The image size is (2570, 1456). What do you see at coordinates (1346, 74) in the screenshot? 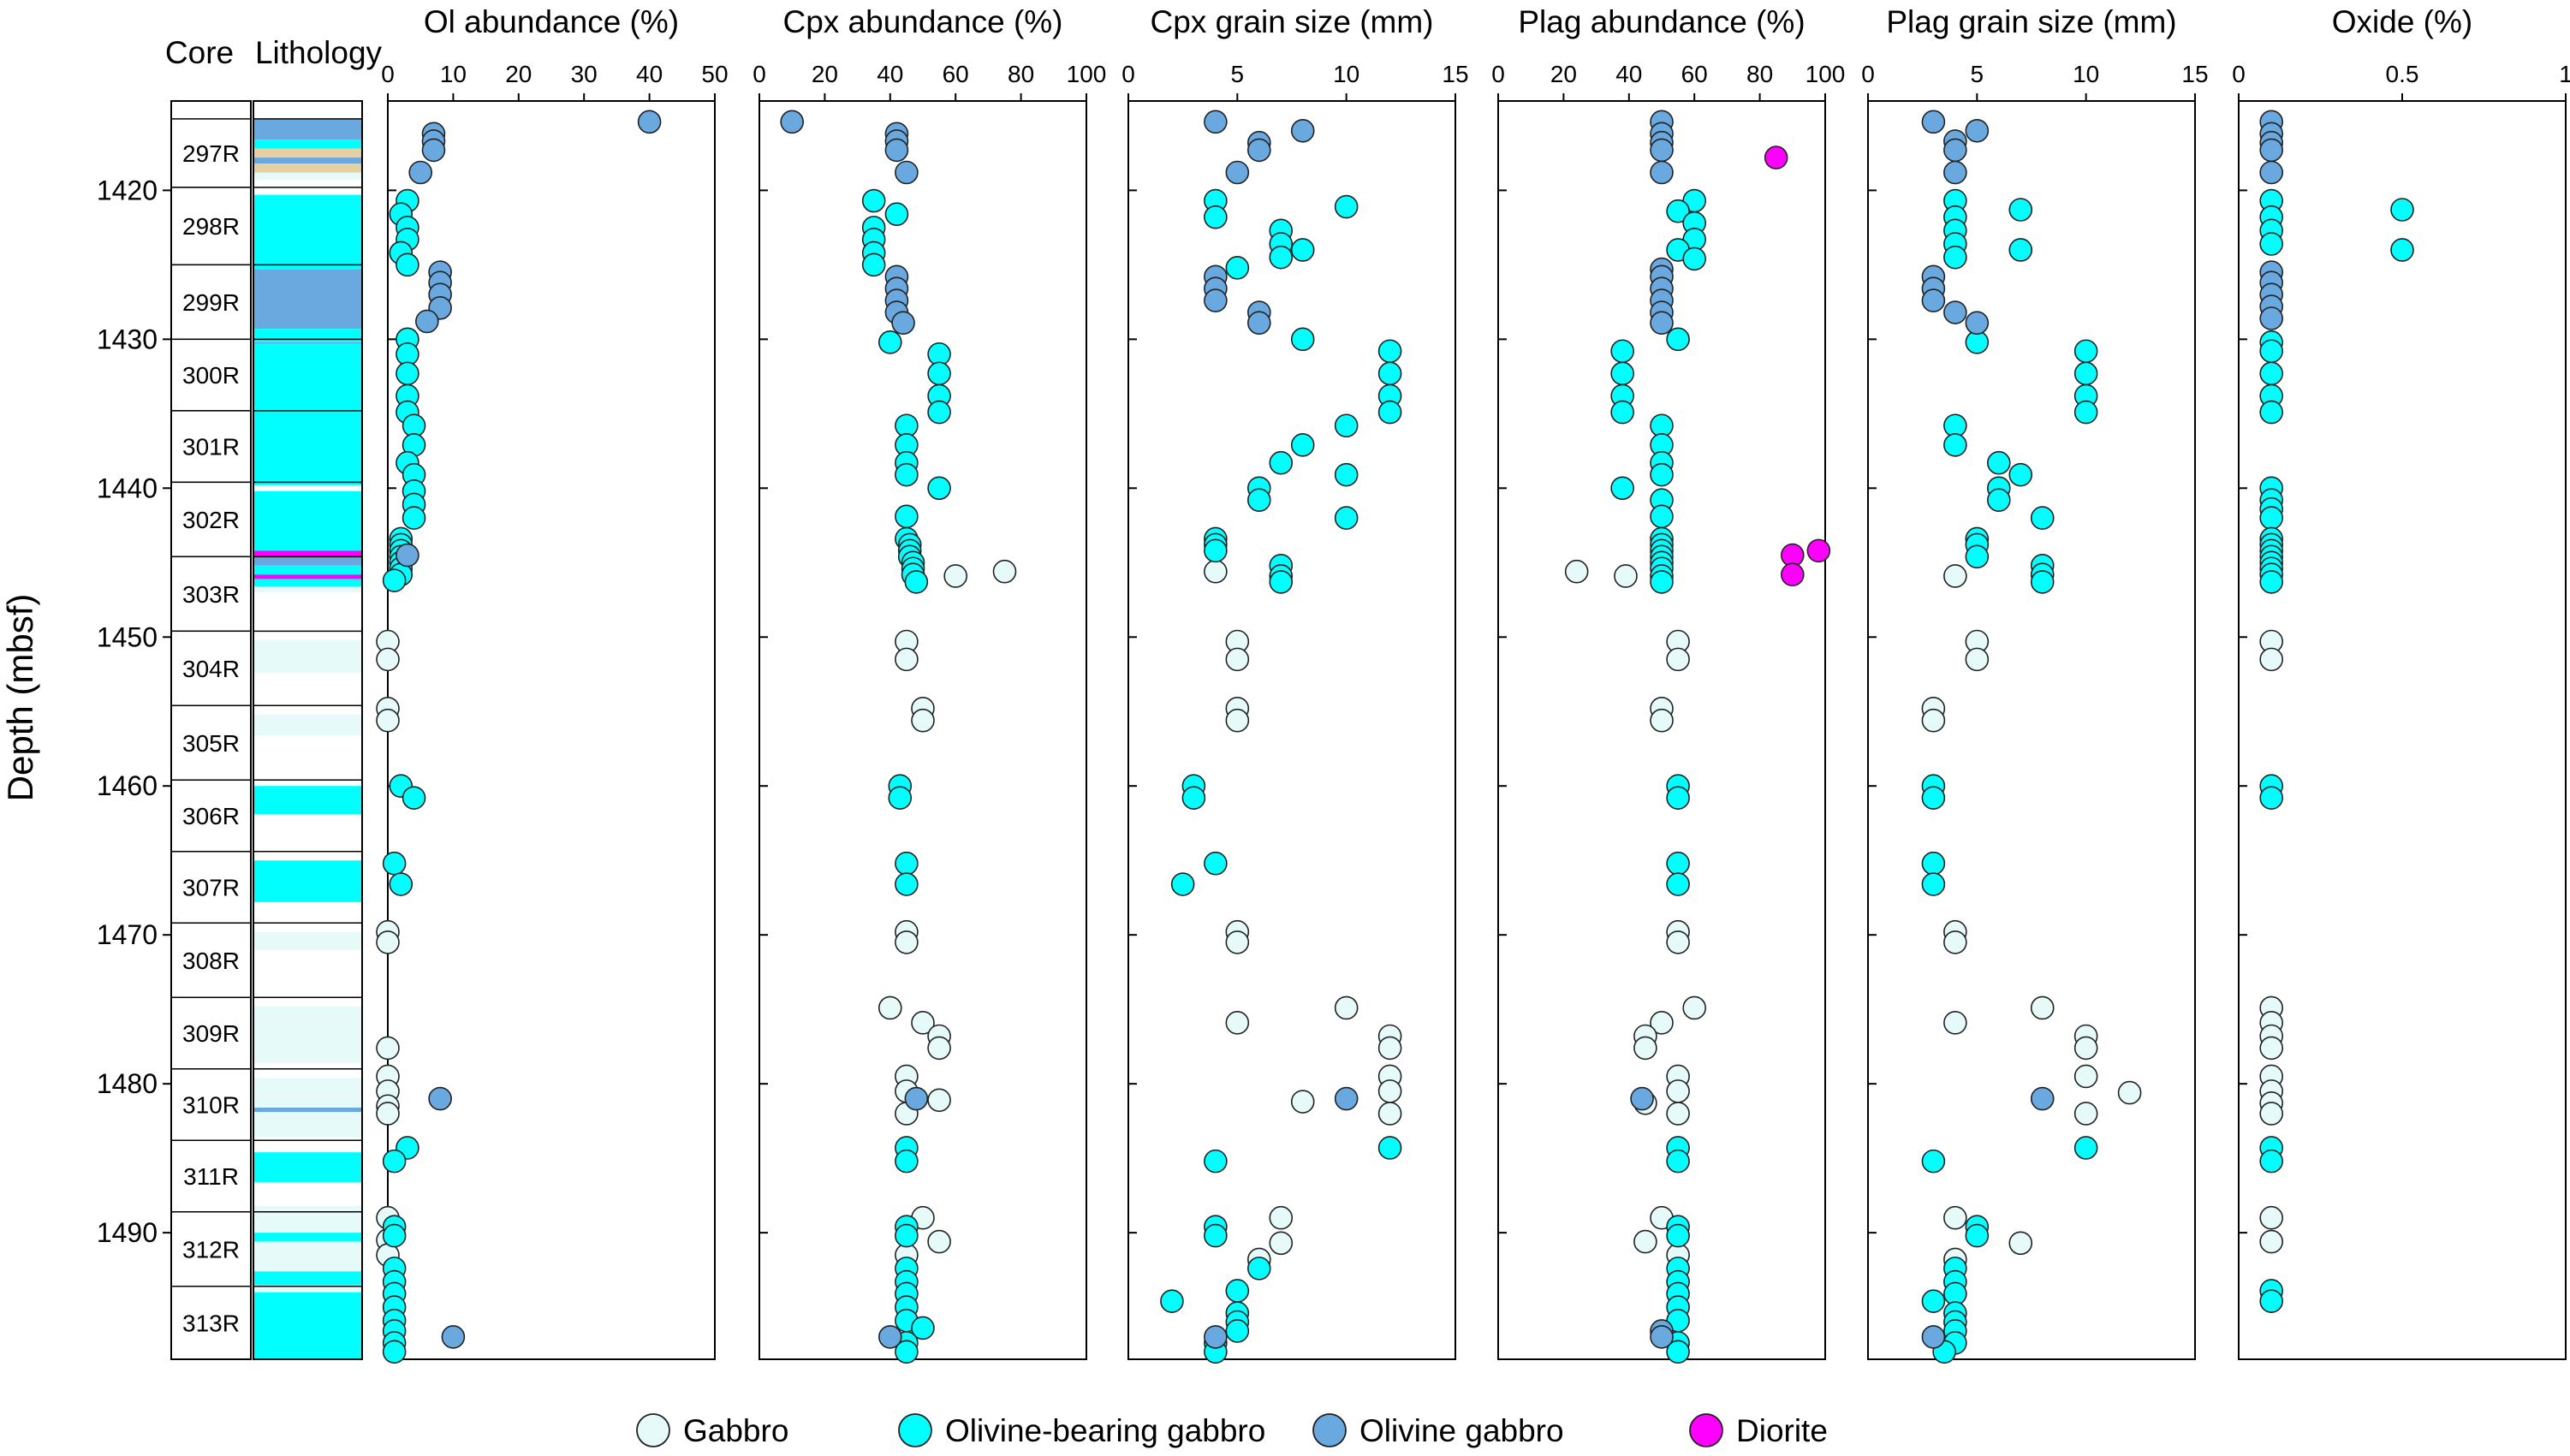
I see `x-tick-label: 10` at bounding box center [1346, 74].